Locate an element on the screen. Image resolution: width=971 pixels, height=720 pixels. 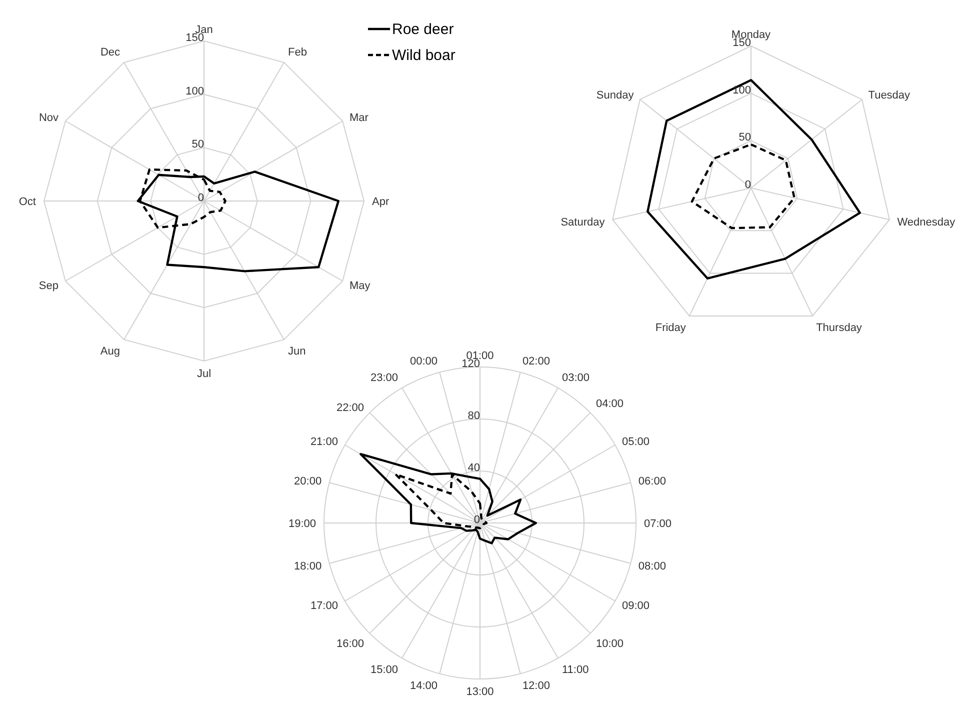
spoke-label: 23:00 is located at coordinates (384, 378).